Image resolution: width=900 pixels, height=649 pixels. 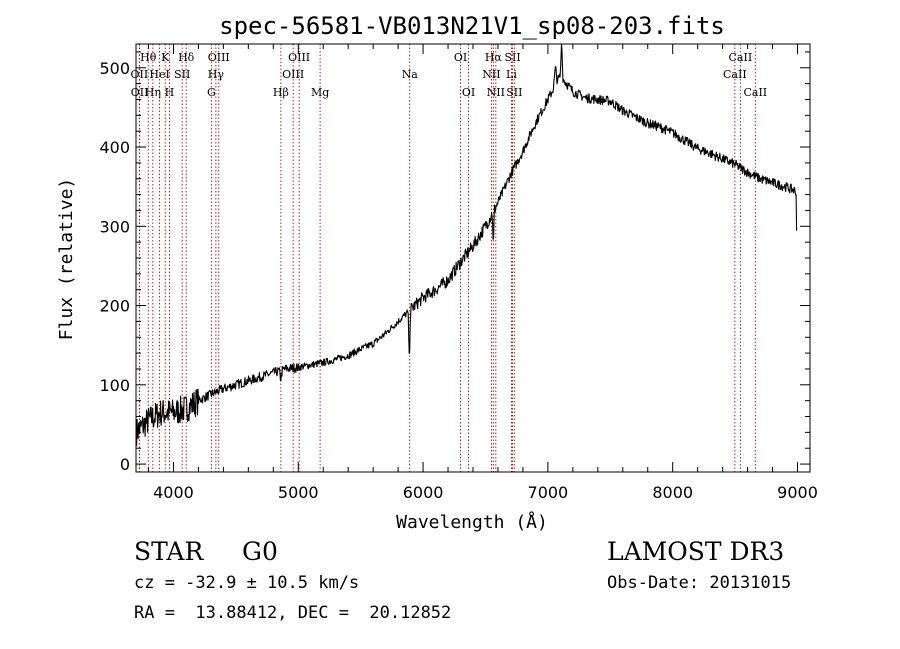 What do you see at coordinates (755, 92) in the screenshot?
I see `marker-label-27: CaII` at bounding box center [755, 92].